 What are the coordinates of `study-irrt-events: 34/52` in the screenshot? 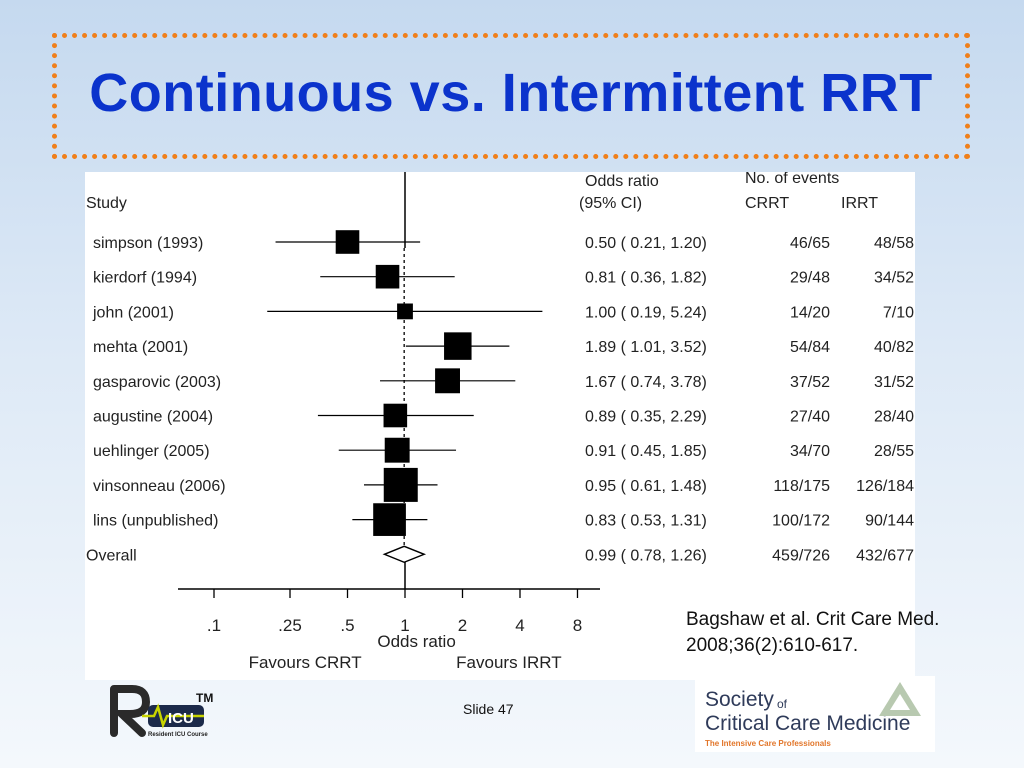 It's located at (894, 278).